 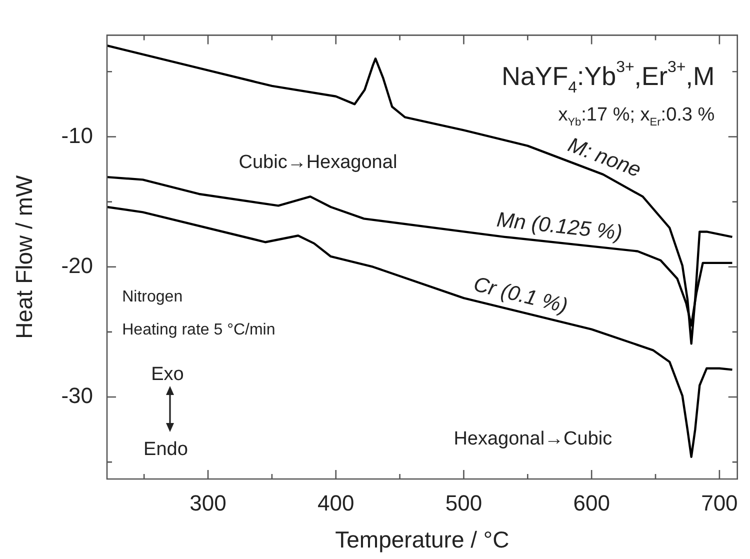 What do you see at coordinates (77, 265) in the screenshot?
I see `y-tick-label: -20` at bounding box center [77, 265].